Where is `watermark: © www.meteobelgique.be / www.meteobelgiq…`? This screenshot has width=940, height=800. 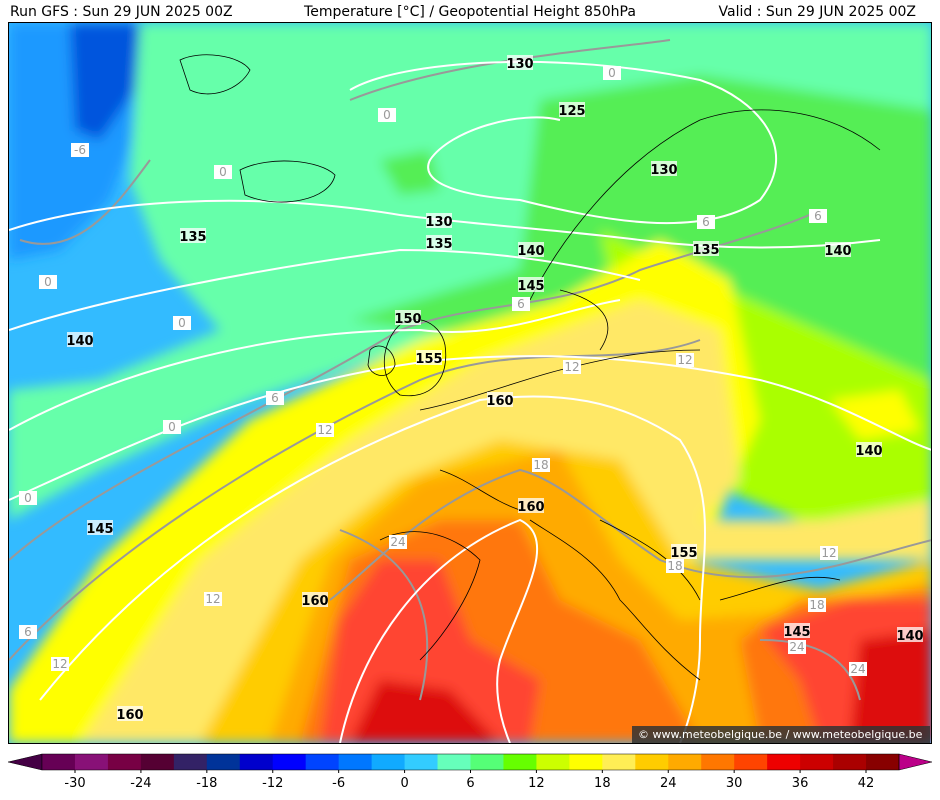 watermark: © www.meteobelgique.be / www.meteobelgiq… is located at coordinates (780, 734).